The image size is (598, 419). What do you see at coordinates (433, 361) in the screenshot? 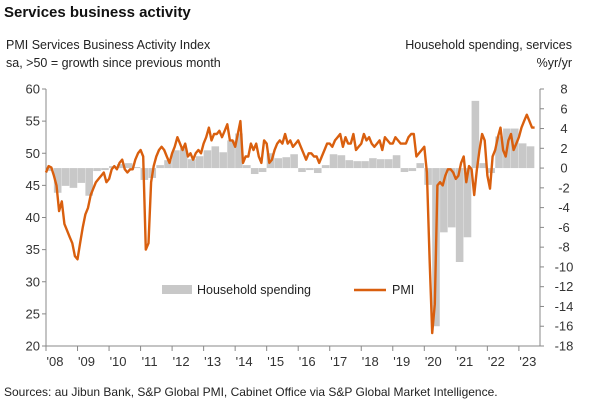
I see `x-tick-label: '20` at bounding box center [433, 361].